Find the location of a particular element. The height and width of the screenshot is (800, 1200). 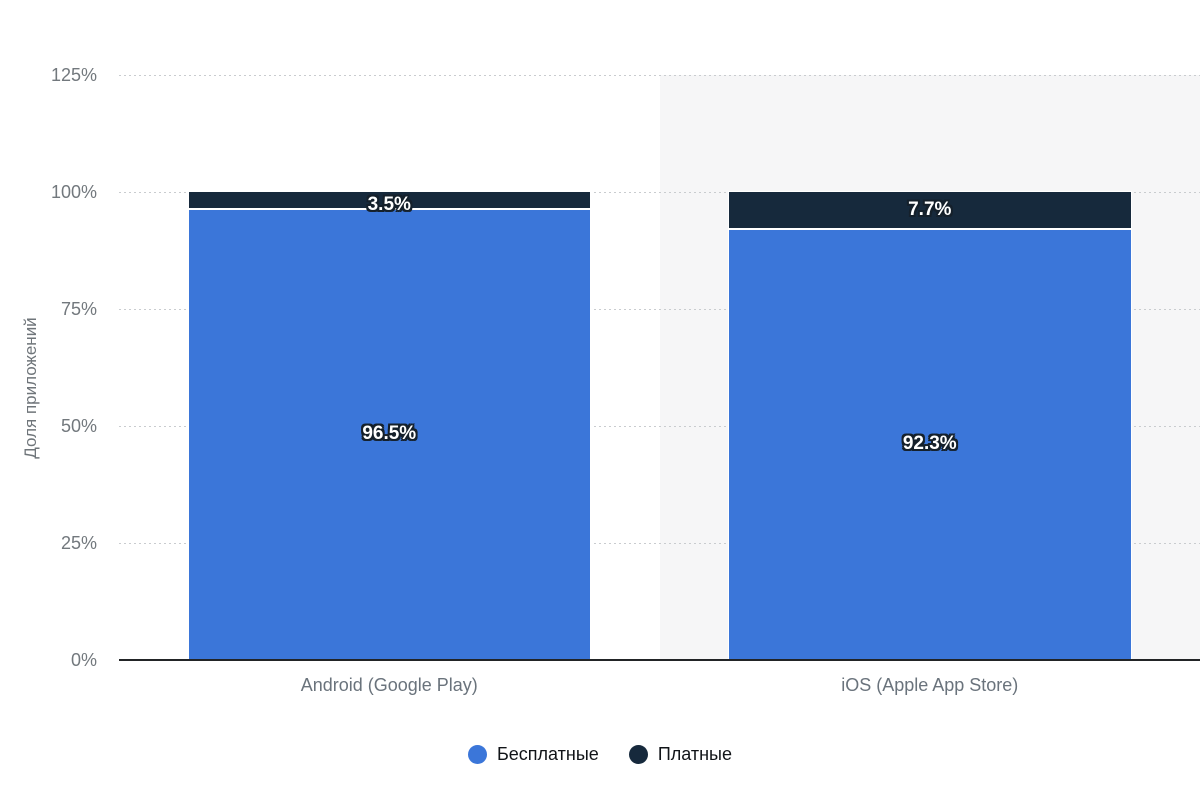

y-tick-label: 75% is located at coordinates (78, 309).